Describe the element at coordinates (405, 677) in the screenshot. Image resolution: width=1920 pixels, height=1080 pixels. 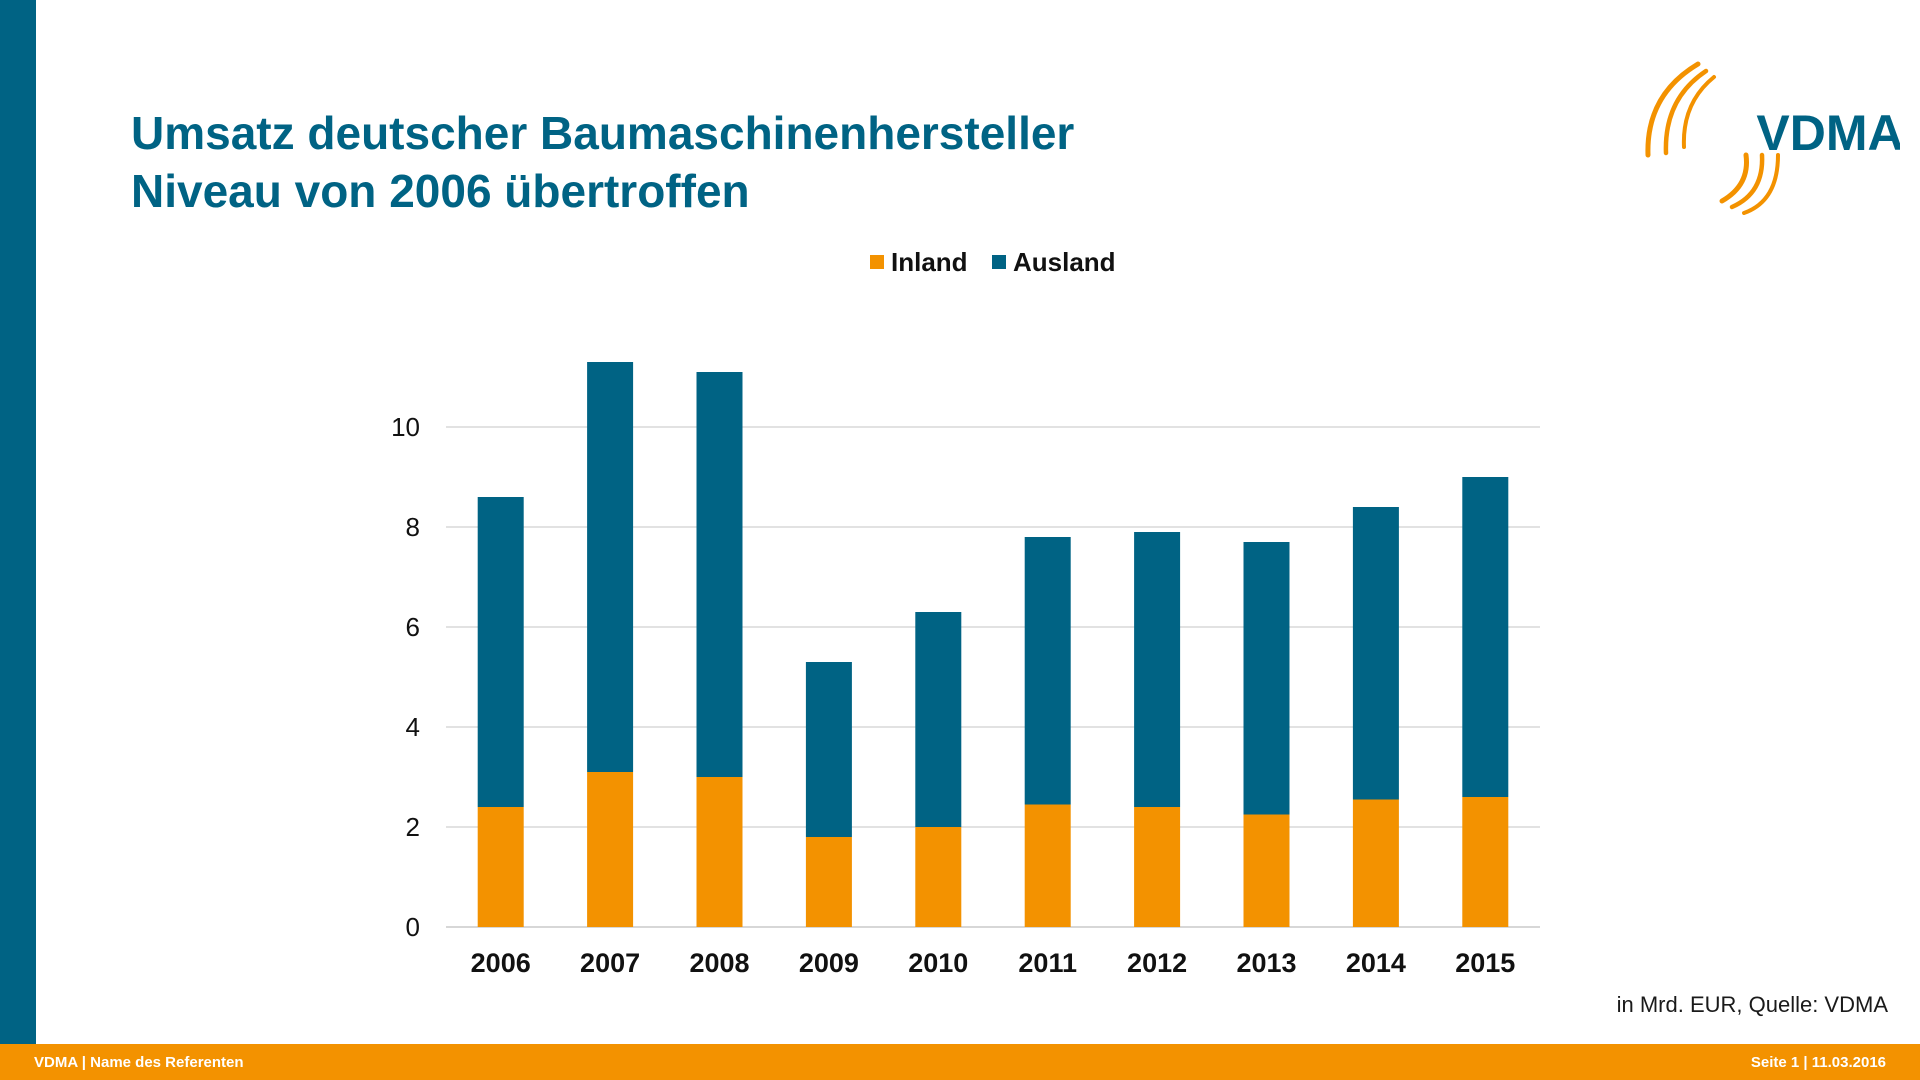
I see `chart-y-axis: 0 2 4 6 8 10` at that location.